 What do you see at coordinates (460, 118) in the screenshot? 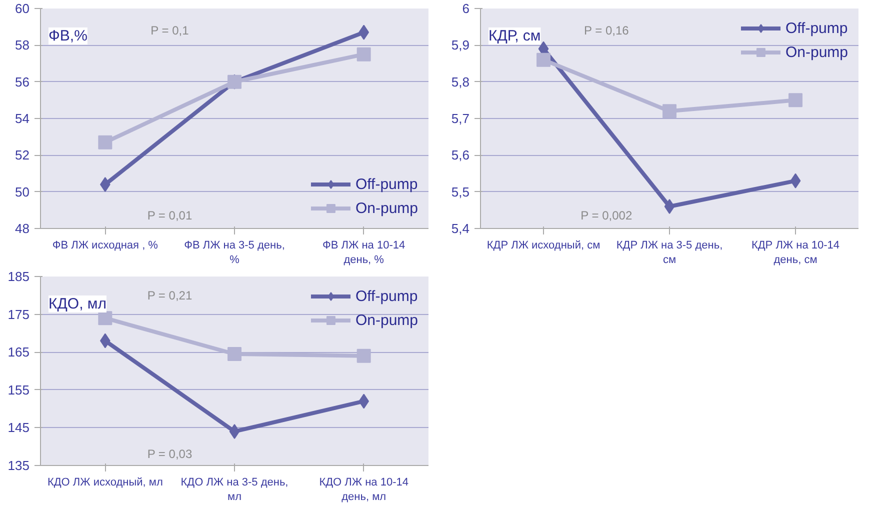
I see `y-tick-label: 5,7` at bounding box center [460, 118].